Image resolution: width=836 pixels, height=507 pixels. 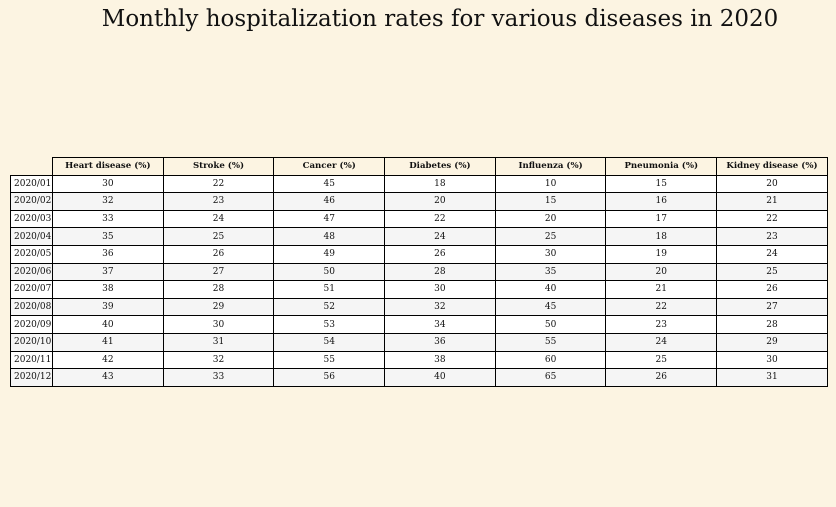 I want to click on row-label: 2020/10, so click(x=31, y=342).